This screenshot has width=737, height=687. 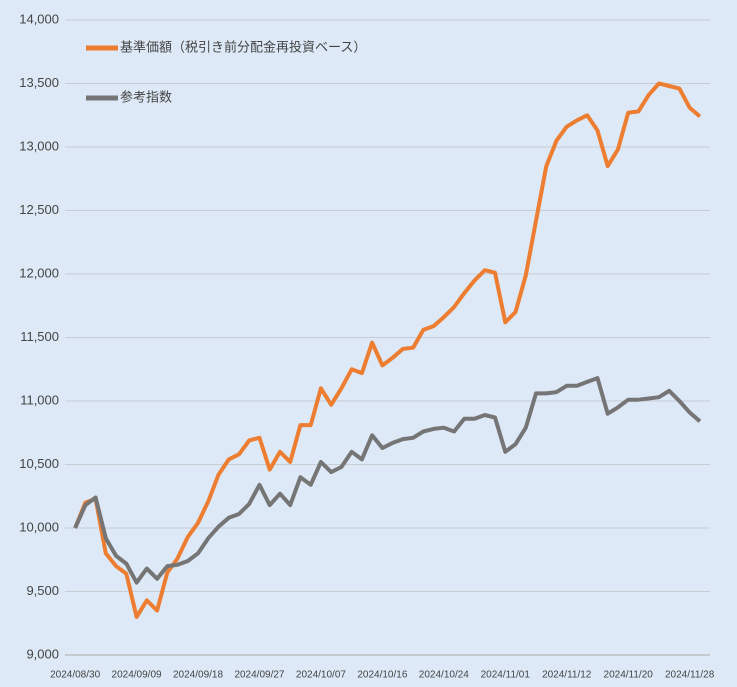 What do you see at coordinates (39, 399) in the screenshot?
I see `y-tick-label: 11,000` at bounding box center [39, 399].